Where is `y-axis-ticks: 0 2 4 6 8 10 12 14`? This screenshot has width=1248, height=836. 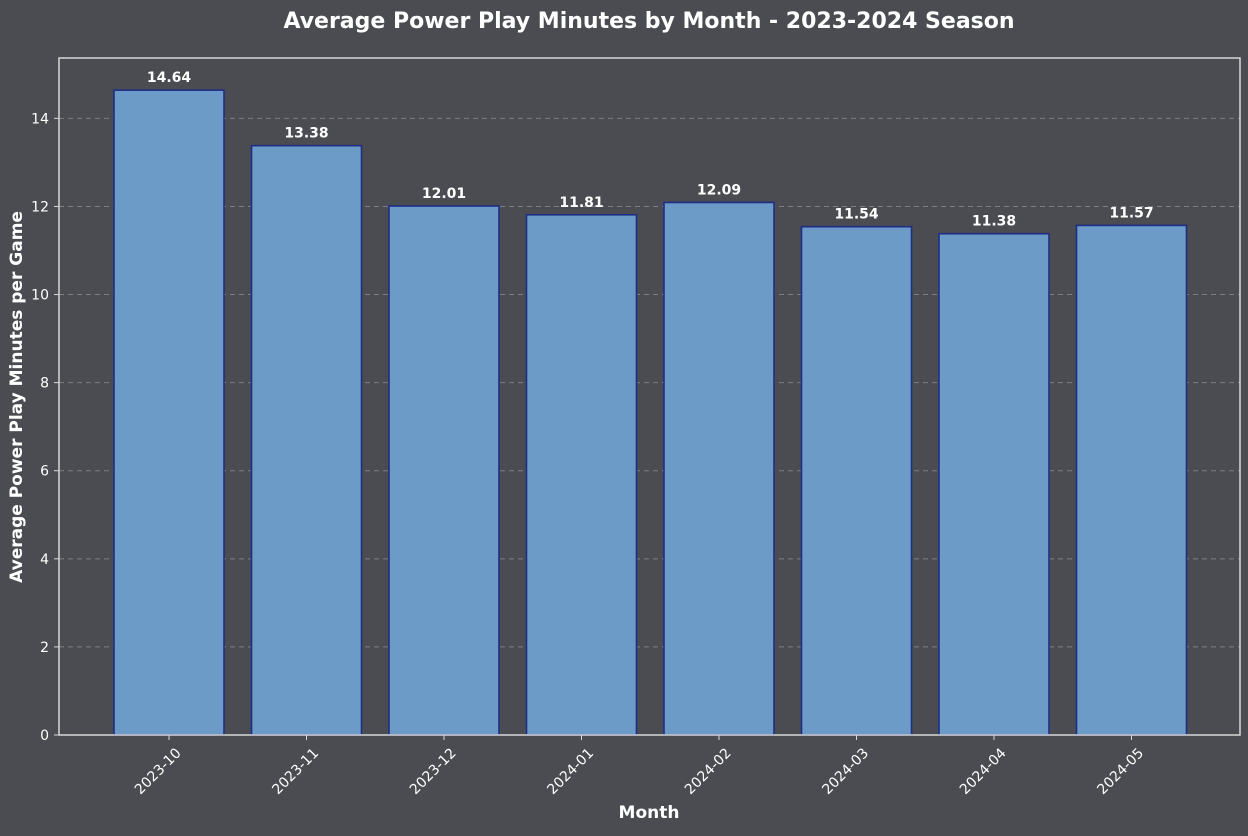 y-axis-ticks: 0 2 4 6 8 10 12 14 is located at coordinates (45, 427).